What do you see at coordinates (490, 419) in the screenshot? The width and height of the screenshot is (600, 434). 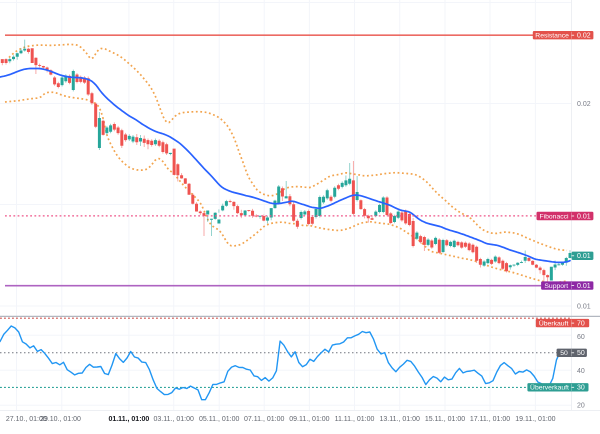 I see `svg-text: 17.11., 01:00` at bounding box center [490, 419].